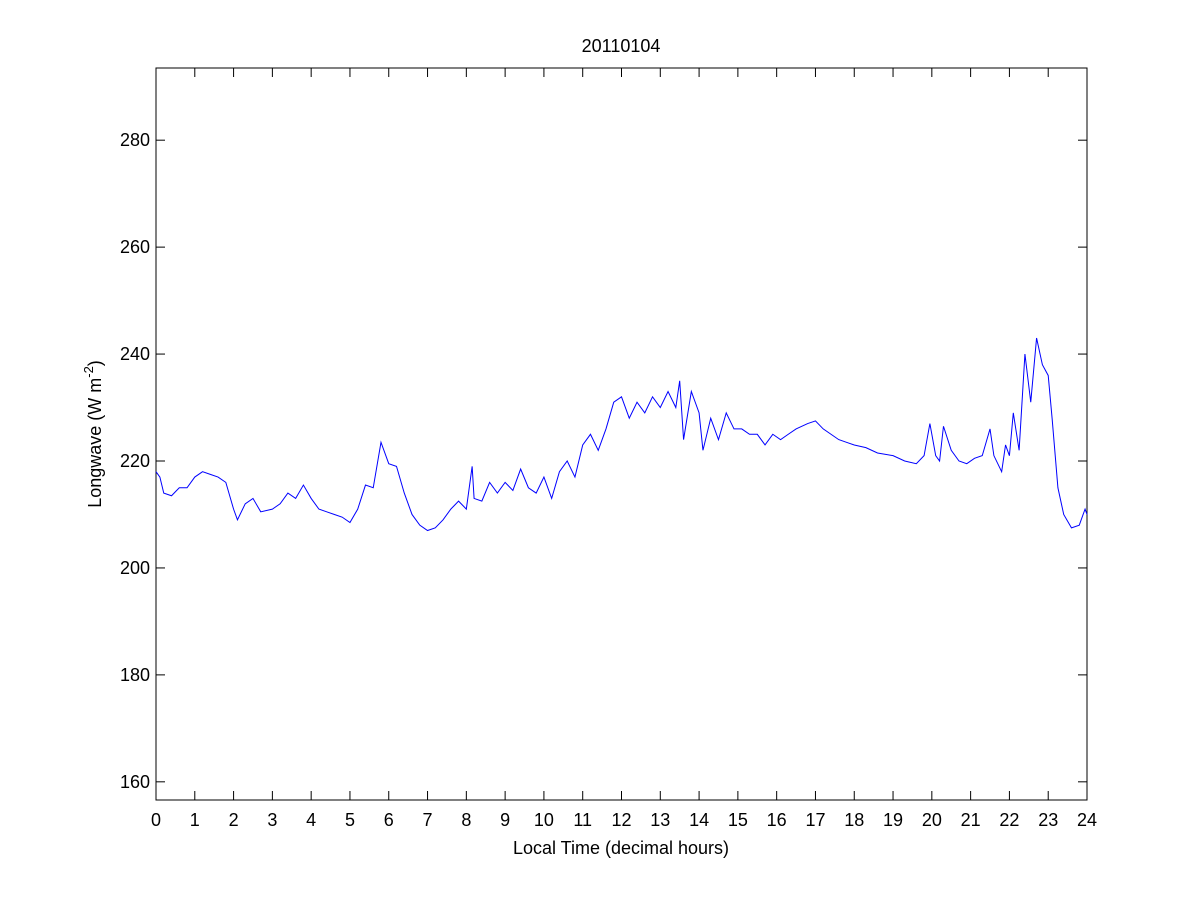 The height and width of the screenshot is (900, 1201). What do you see at coordinates (135, 675) in the screenshot?
I see `y-tick-label: 180` at bounding box center [135, 675].